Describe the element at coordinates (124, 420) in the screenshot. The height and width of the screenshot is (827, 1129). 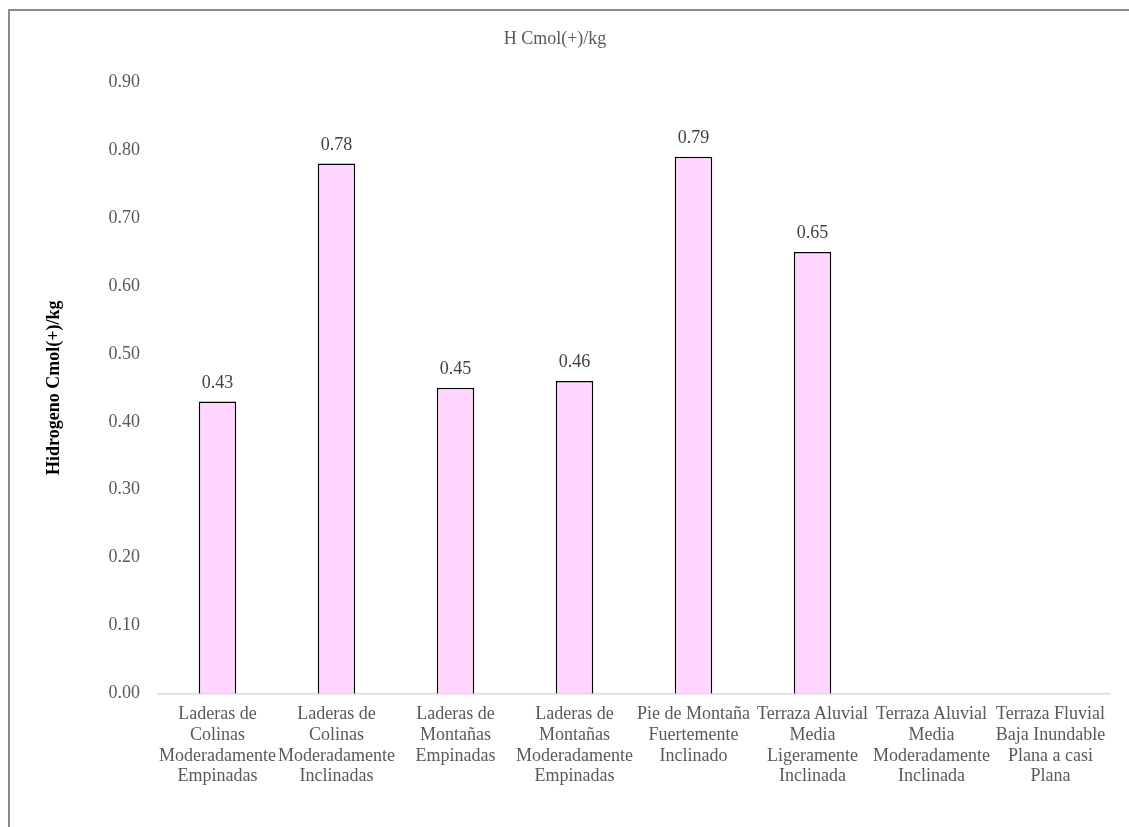
I see `y-tick-label: 0.40` at that location.